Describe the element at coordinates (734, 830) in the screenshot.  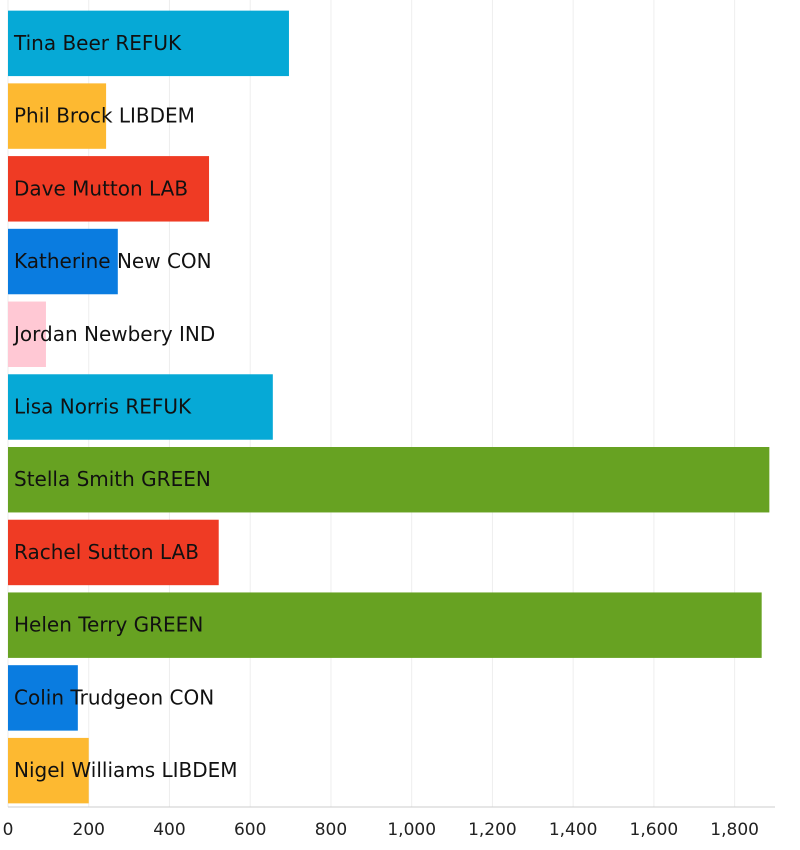
I see `x-tick-label: 1,800` at that location.